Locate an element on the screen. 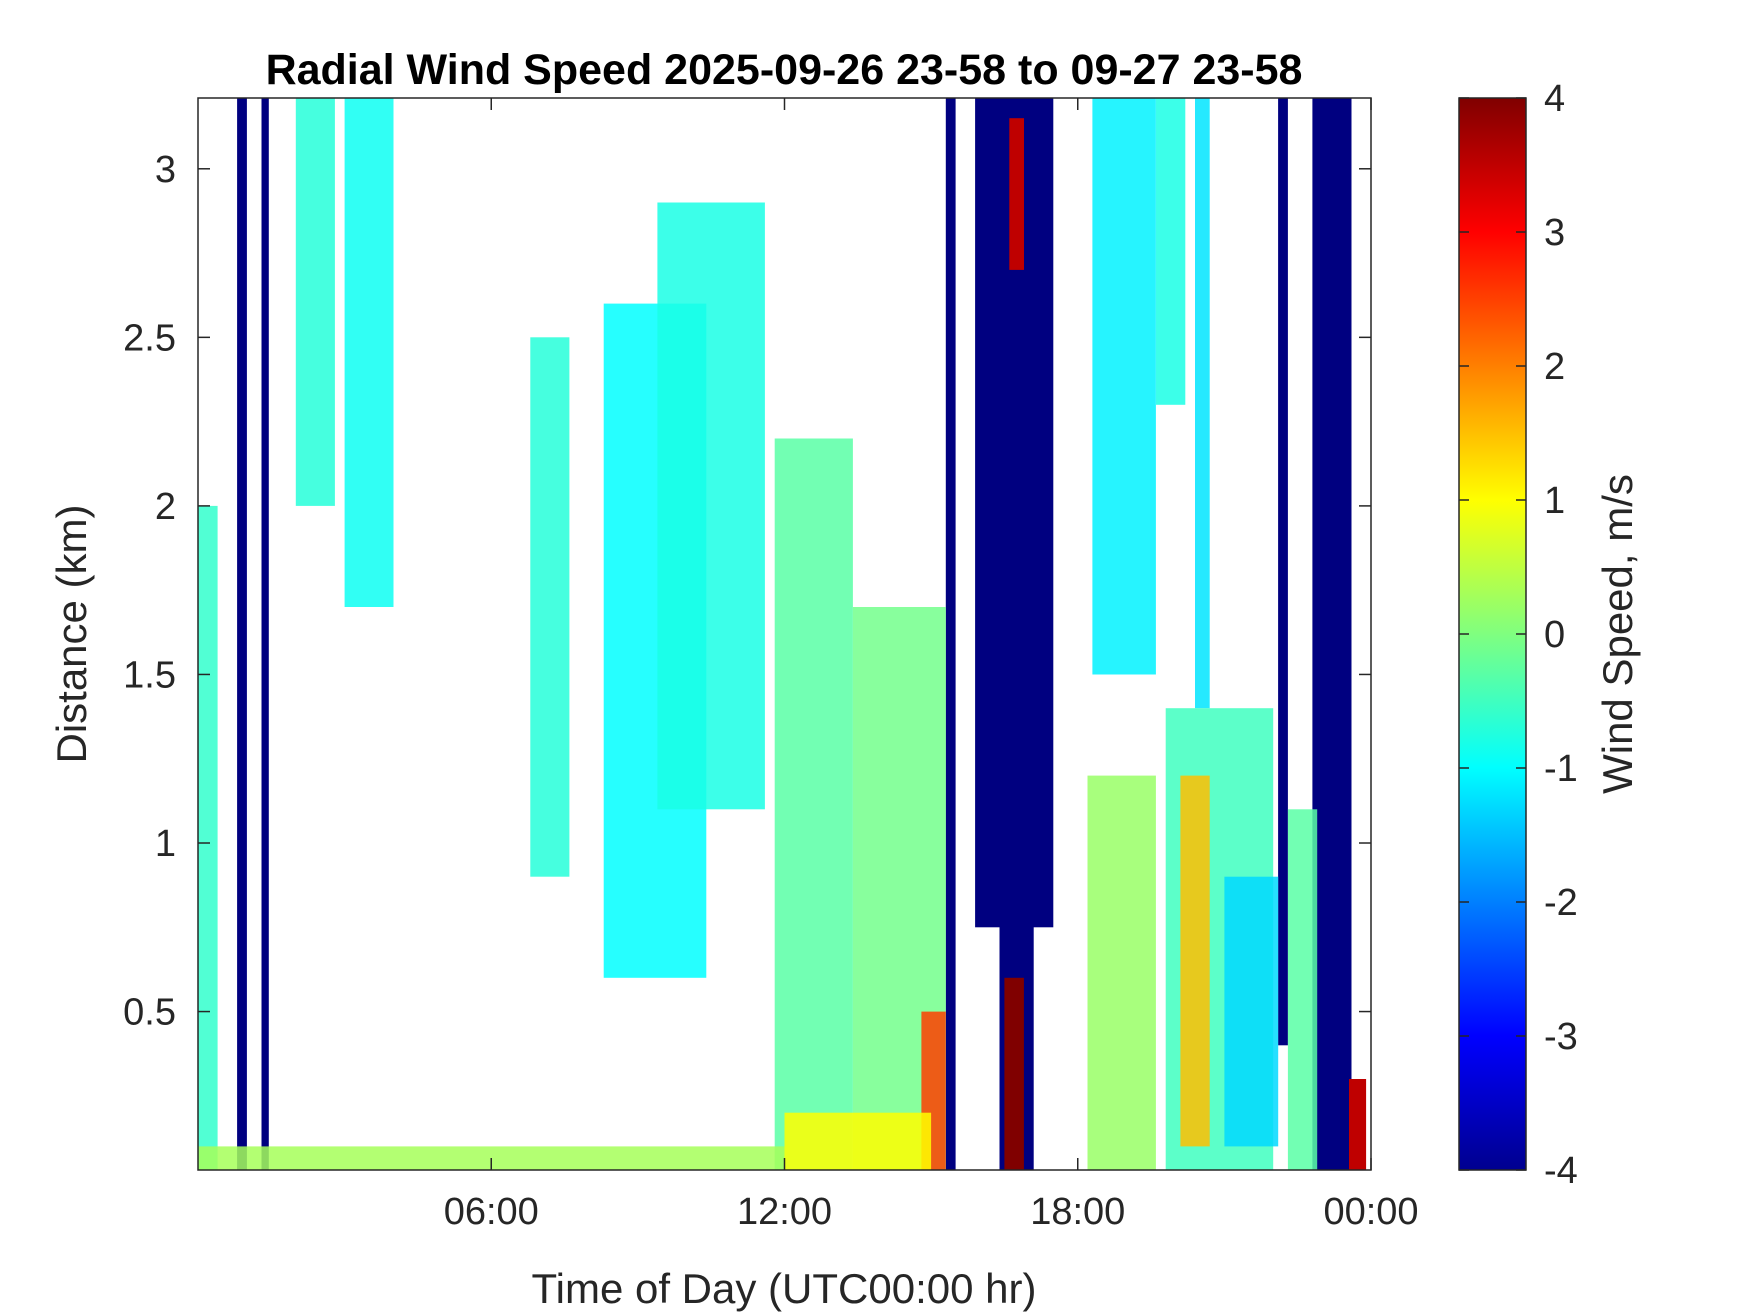 The image size is (1750, 1313). colorbar-ticks: 4 3 2 1 0 -1 -2 -3 -4 is located at coordinates (1518, 635).